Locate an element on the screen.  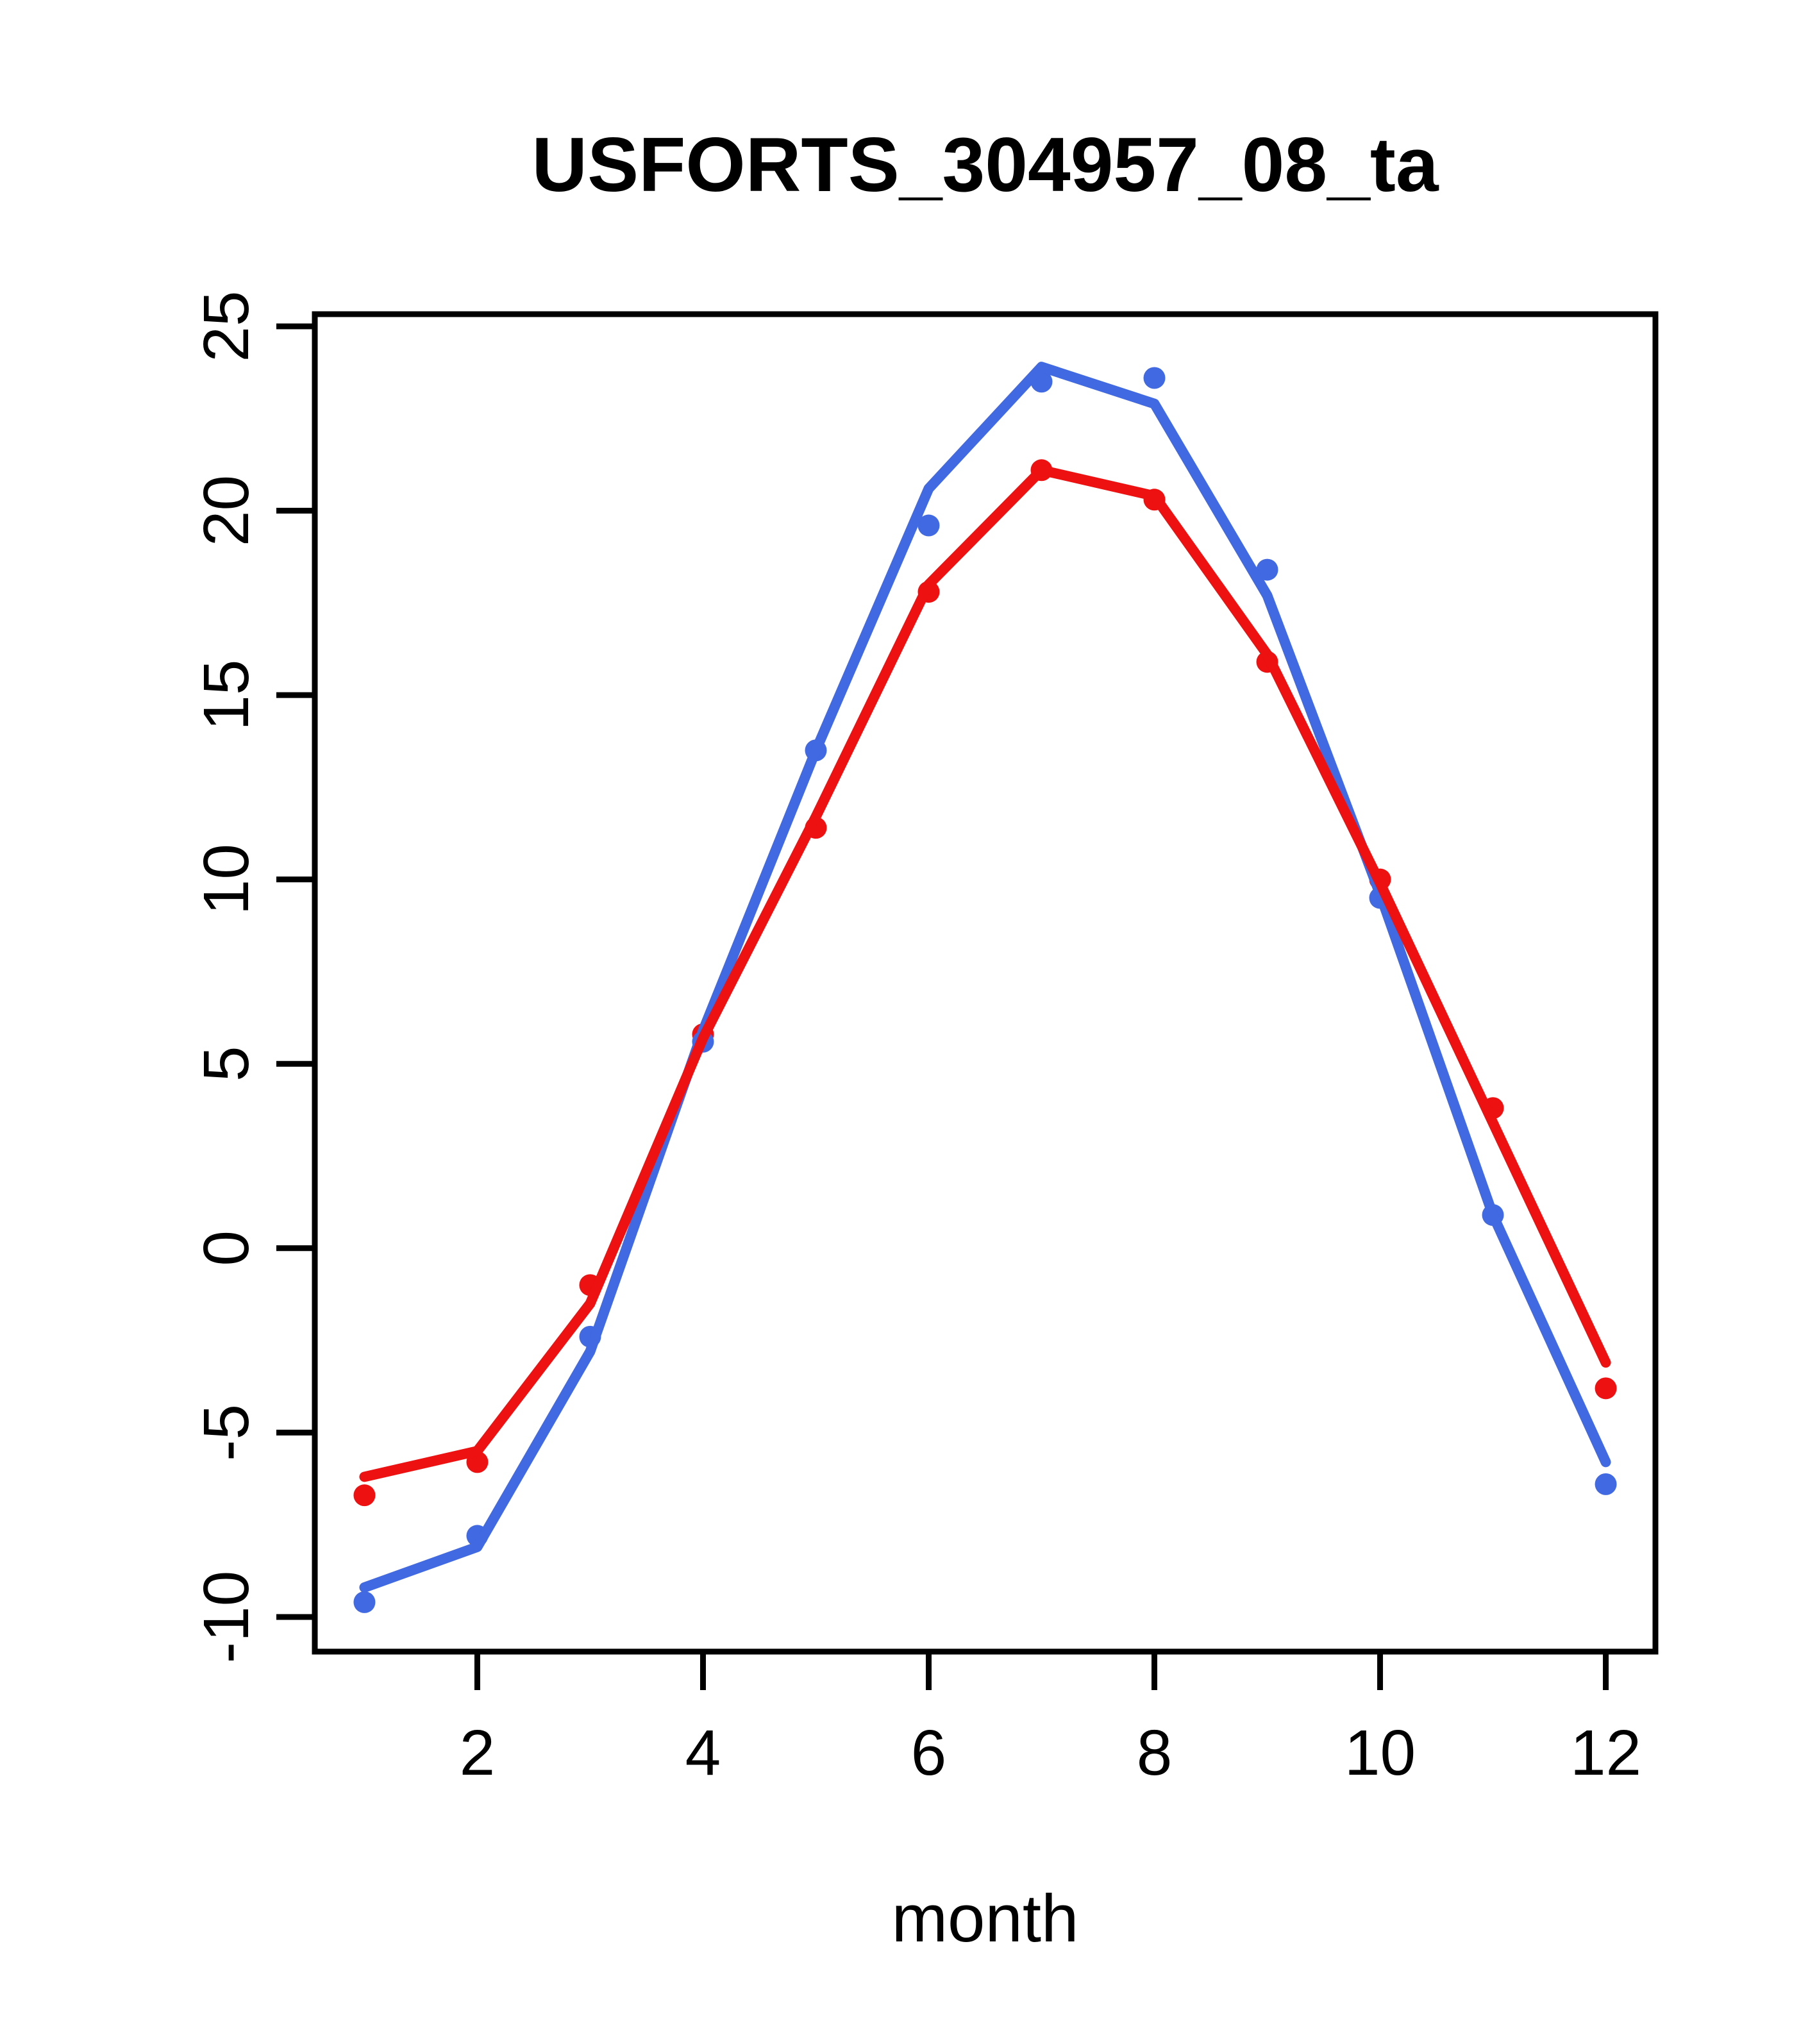
y-tick-label: 0 is located at coordinates (226, 1248).